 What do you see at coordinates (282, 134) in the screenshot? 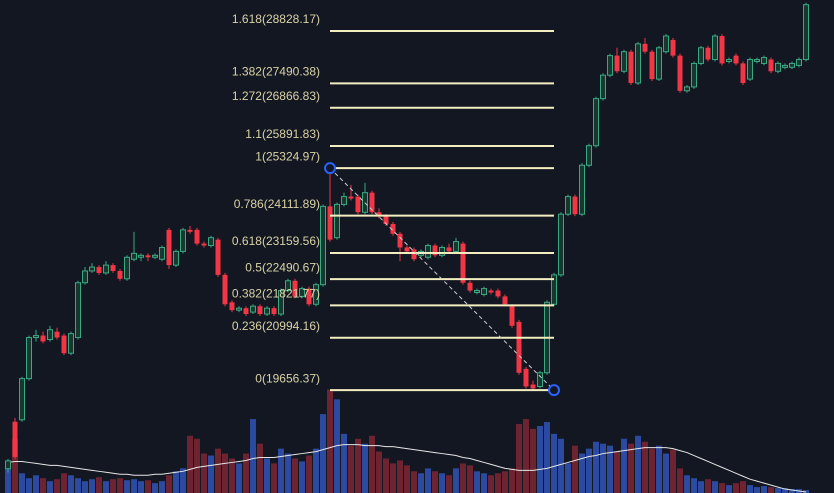
I see `fib-level-label: 1.1(25891.83)` at bounding box center [282, 134].